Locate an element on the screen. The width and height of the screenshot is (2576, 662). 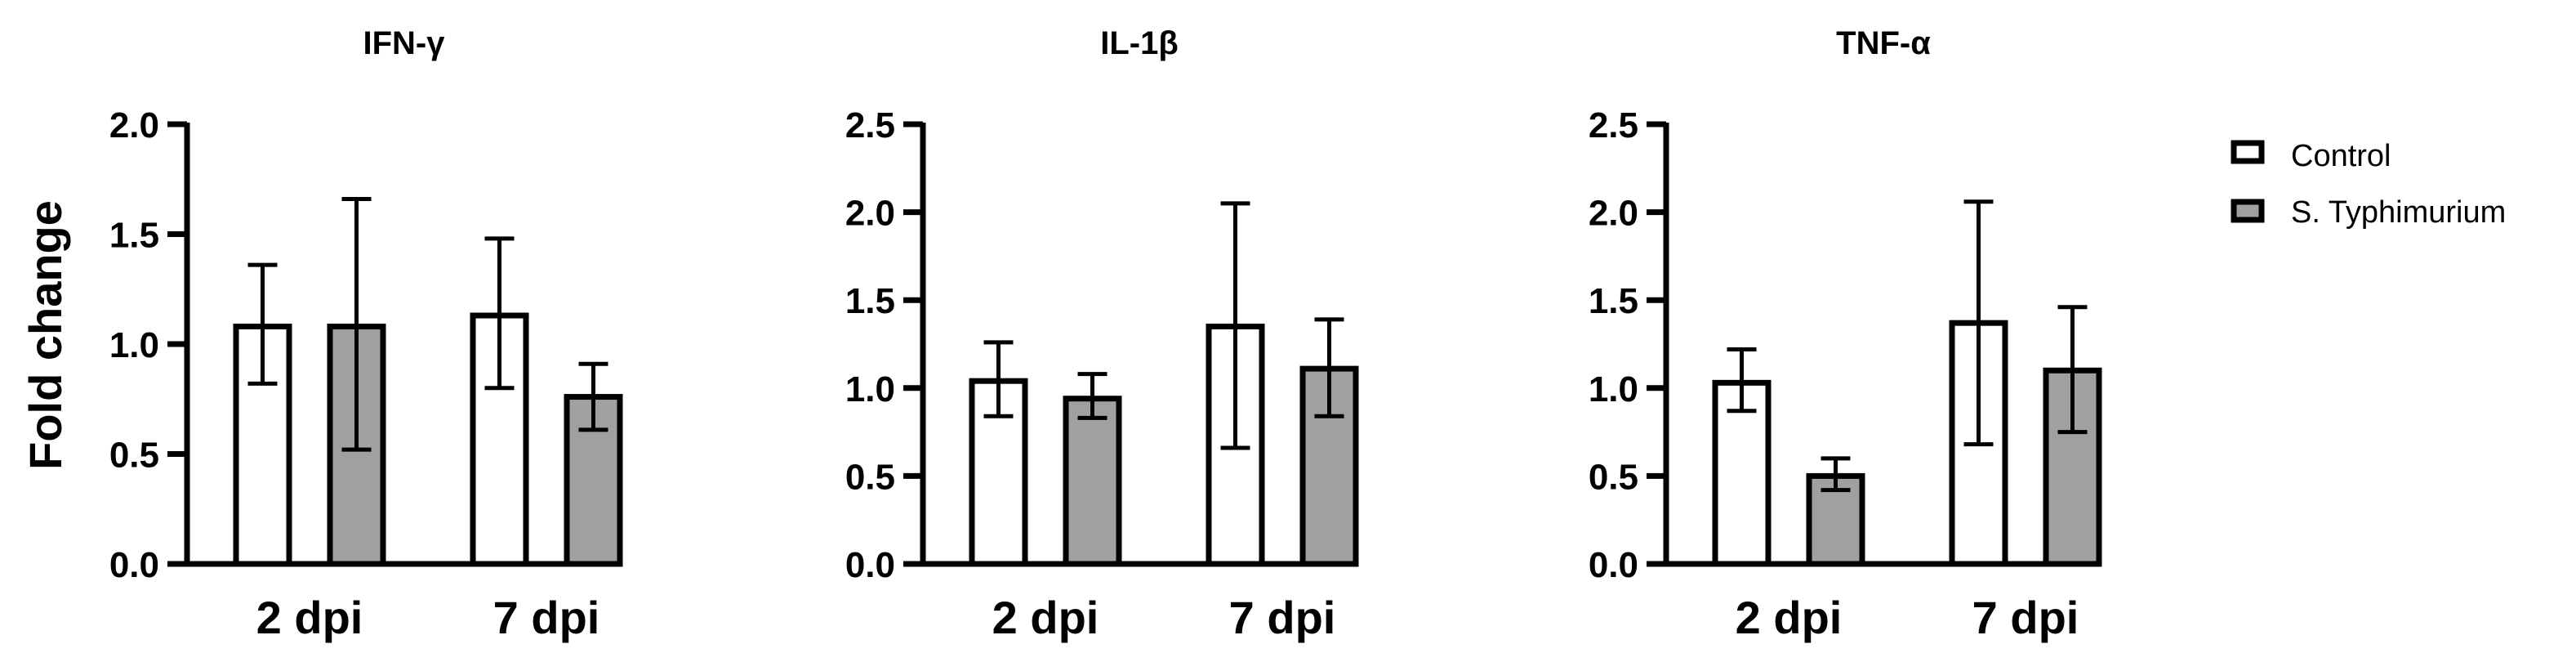
category-label-p1: 2 dpi is located at coordinates (309, 617).